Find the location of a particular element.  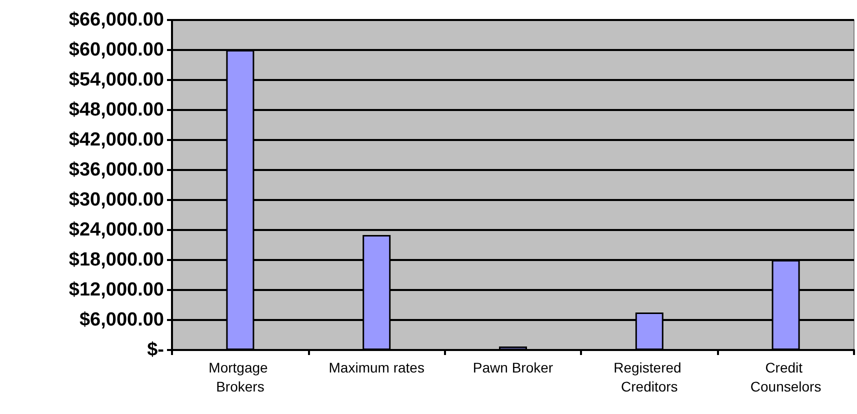

y-tick-label: $36,000.00 is located at coordinates (116, 170).